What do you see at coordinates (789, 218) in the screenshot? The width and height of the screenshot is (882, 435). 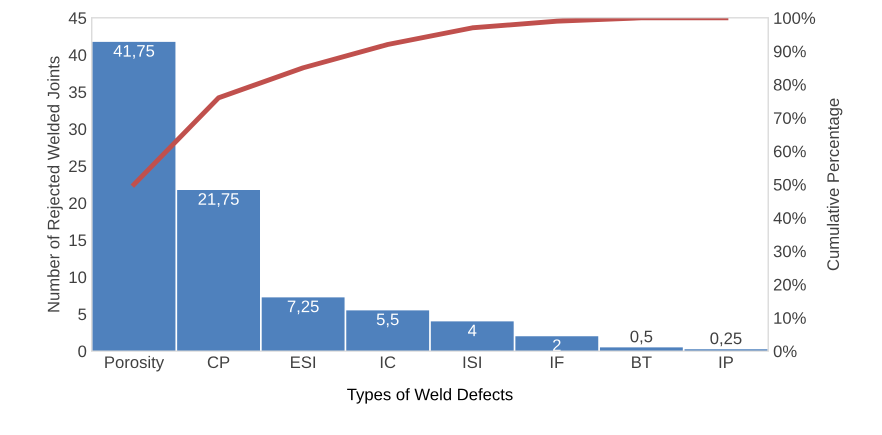 I see `y2-tick-label: 40%` at bounding box center [789, 218].